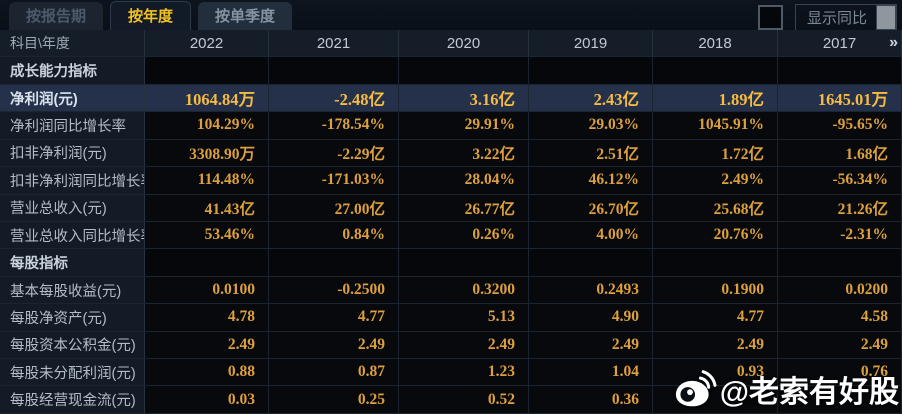  I want to click on cell-value: 46.12%, so click(591, 180).